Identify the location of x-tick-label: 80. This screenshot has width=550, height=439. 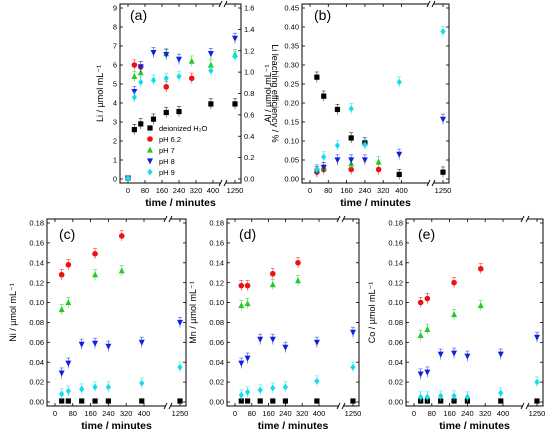
(73, 413).